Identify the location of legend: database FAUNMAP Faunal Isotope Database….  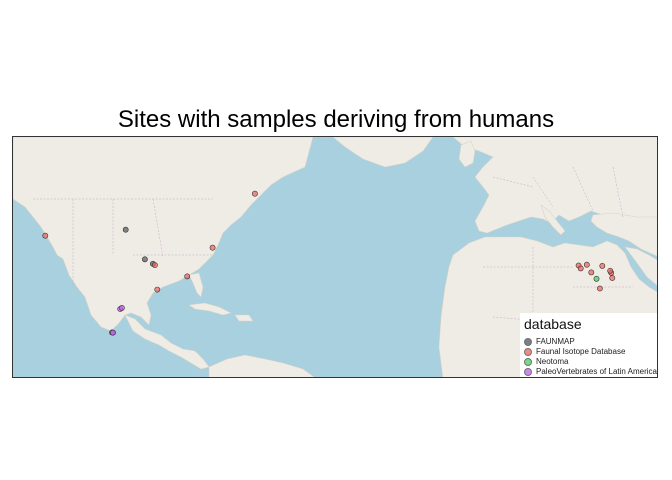
(588, 345).